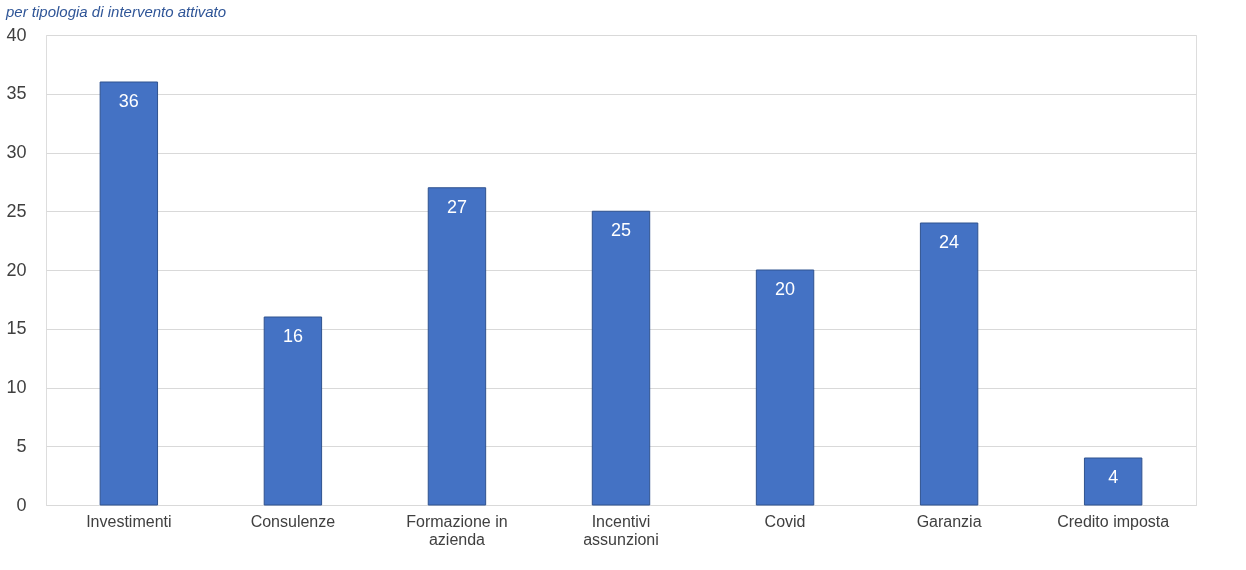 The width and height of the screenshot is (1246, 570). I want to click on x-tick-label: Investimenti, so click(129, 521).